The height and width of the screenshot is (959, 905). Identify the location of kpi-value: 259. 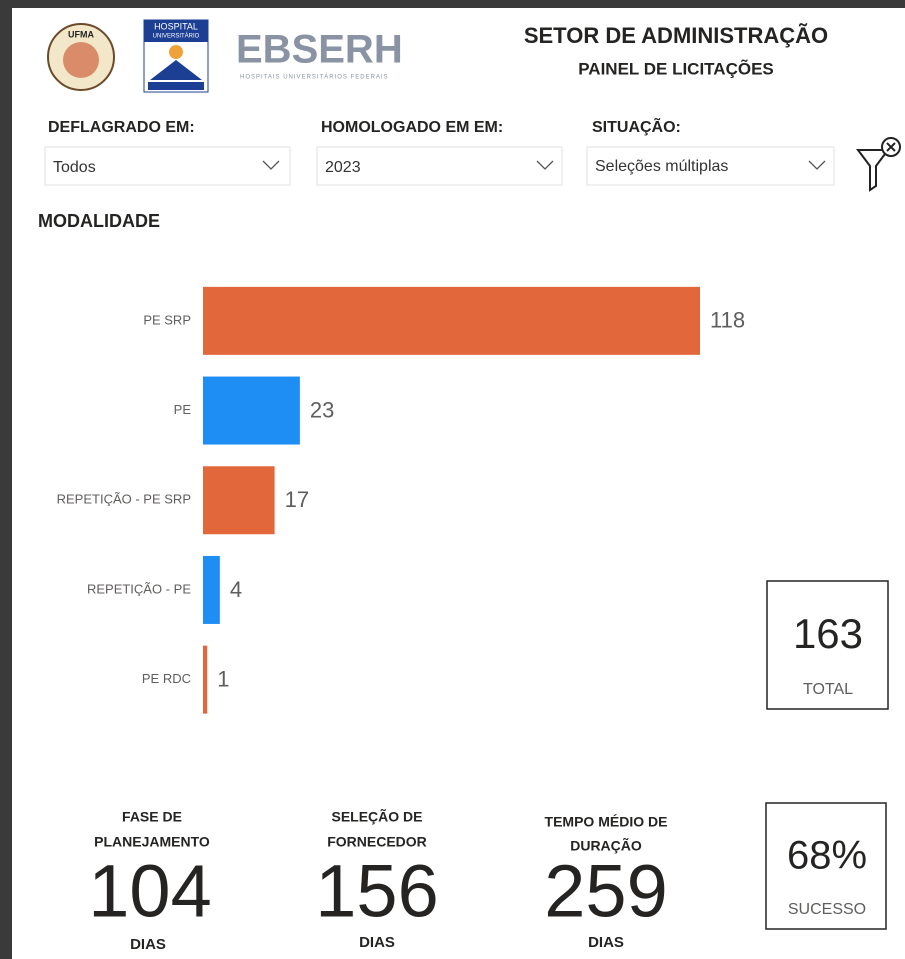
(605, 891).